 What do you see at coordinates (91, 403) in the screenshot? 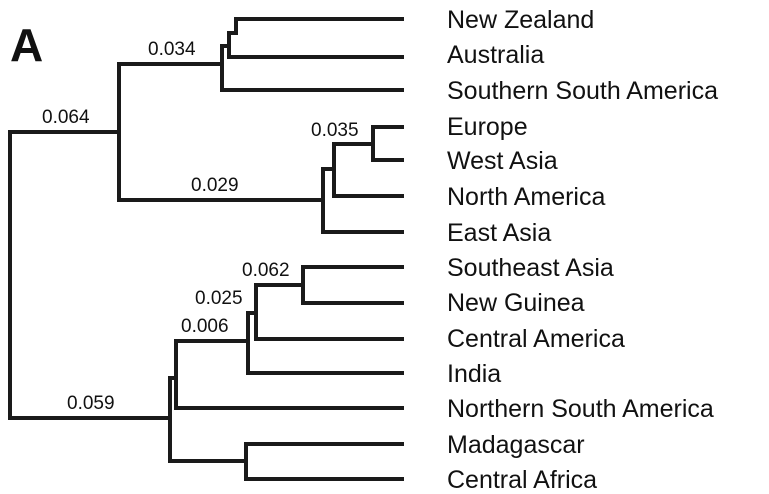
I see `node-value-tropical-group: 0.059` at bounding box center [91, 403].